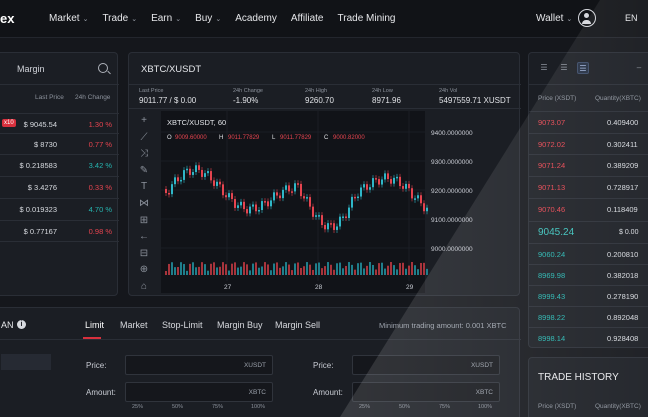 The image size is (648, 417). I want to click on lock-icon: ⊟, so click(144, 253).